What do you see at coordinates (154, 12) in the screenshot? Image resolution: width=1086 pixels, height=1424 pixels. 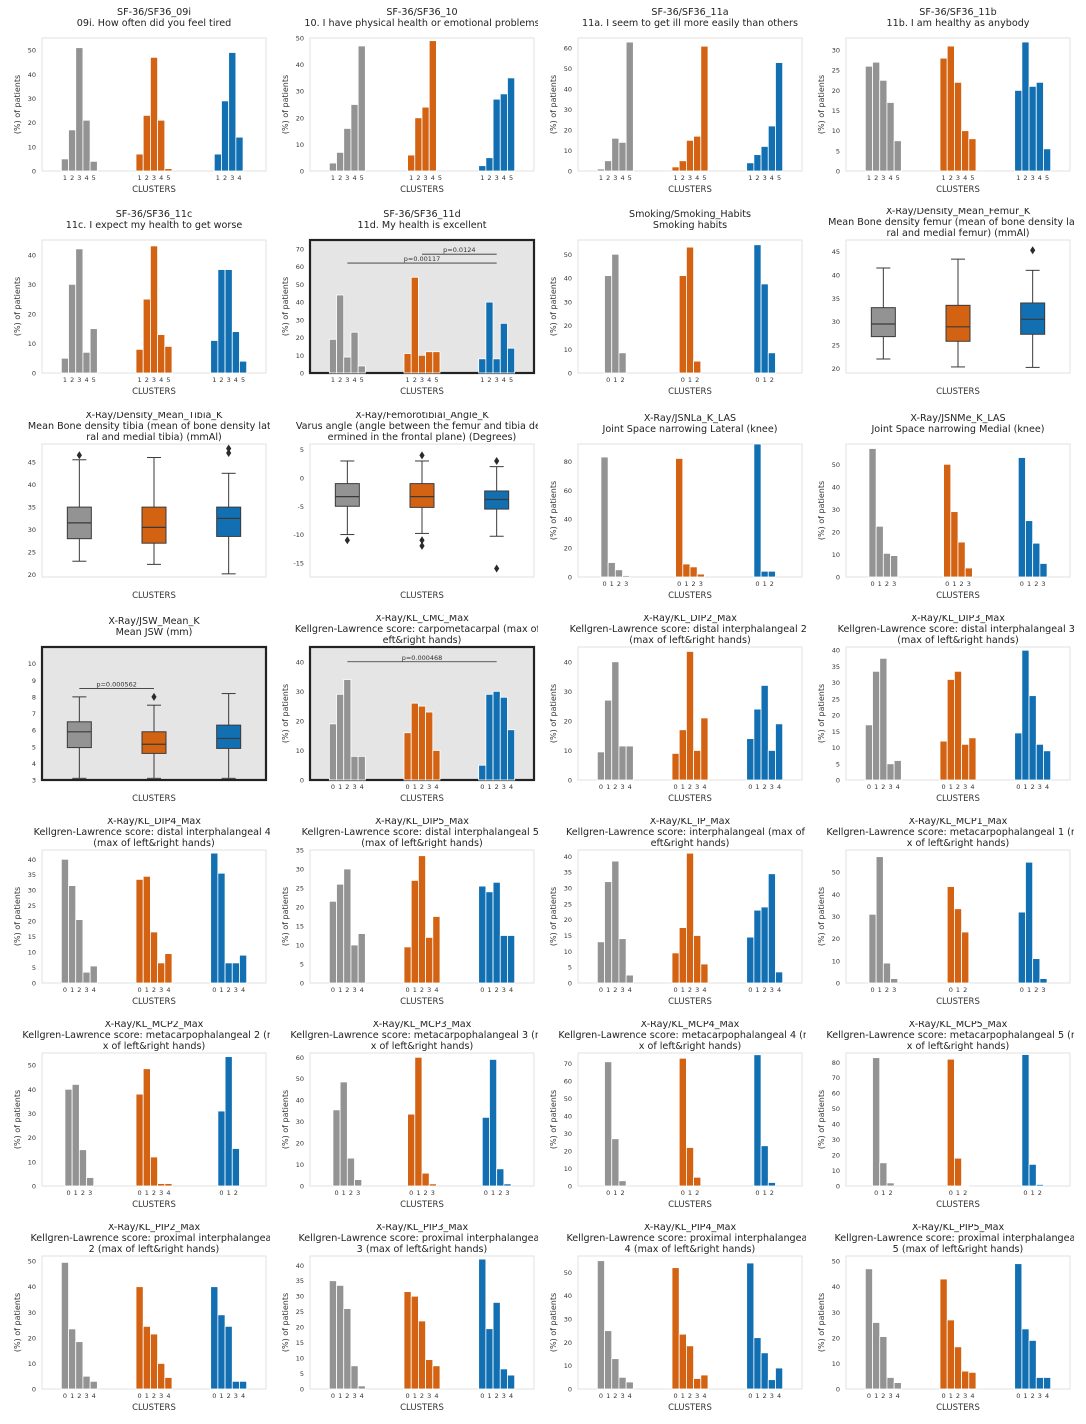 I see `chart-title: SF-36/SF36_09i` at bounding box center [154, 12].